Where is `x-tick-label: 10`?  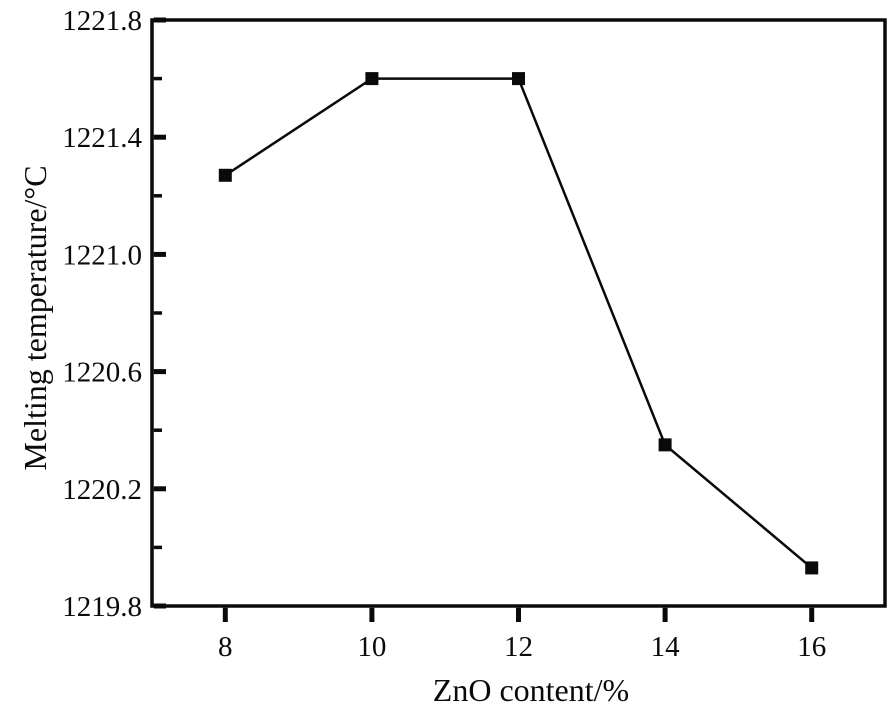
x-tick-label: 10 is located at coordinates (371, 647).